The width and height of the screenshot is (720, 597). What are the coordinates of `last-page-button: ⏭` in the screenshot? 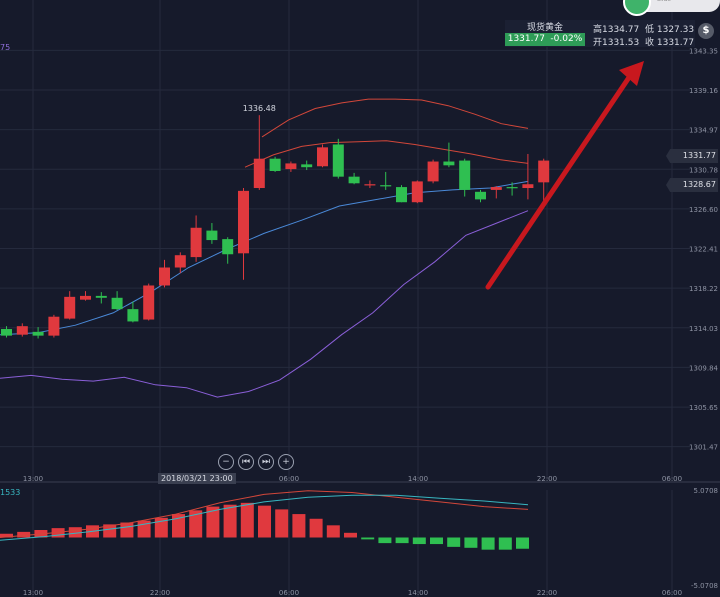 It's located at (266, 462).